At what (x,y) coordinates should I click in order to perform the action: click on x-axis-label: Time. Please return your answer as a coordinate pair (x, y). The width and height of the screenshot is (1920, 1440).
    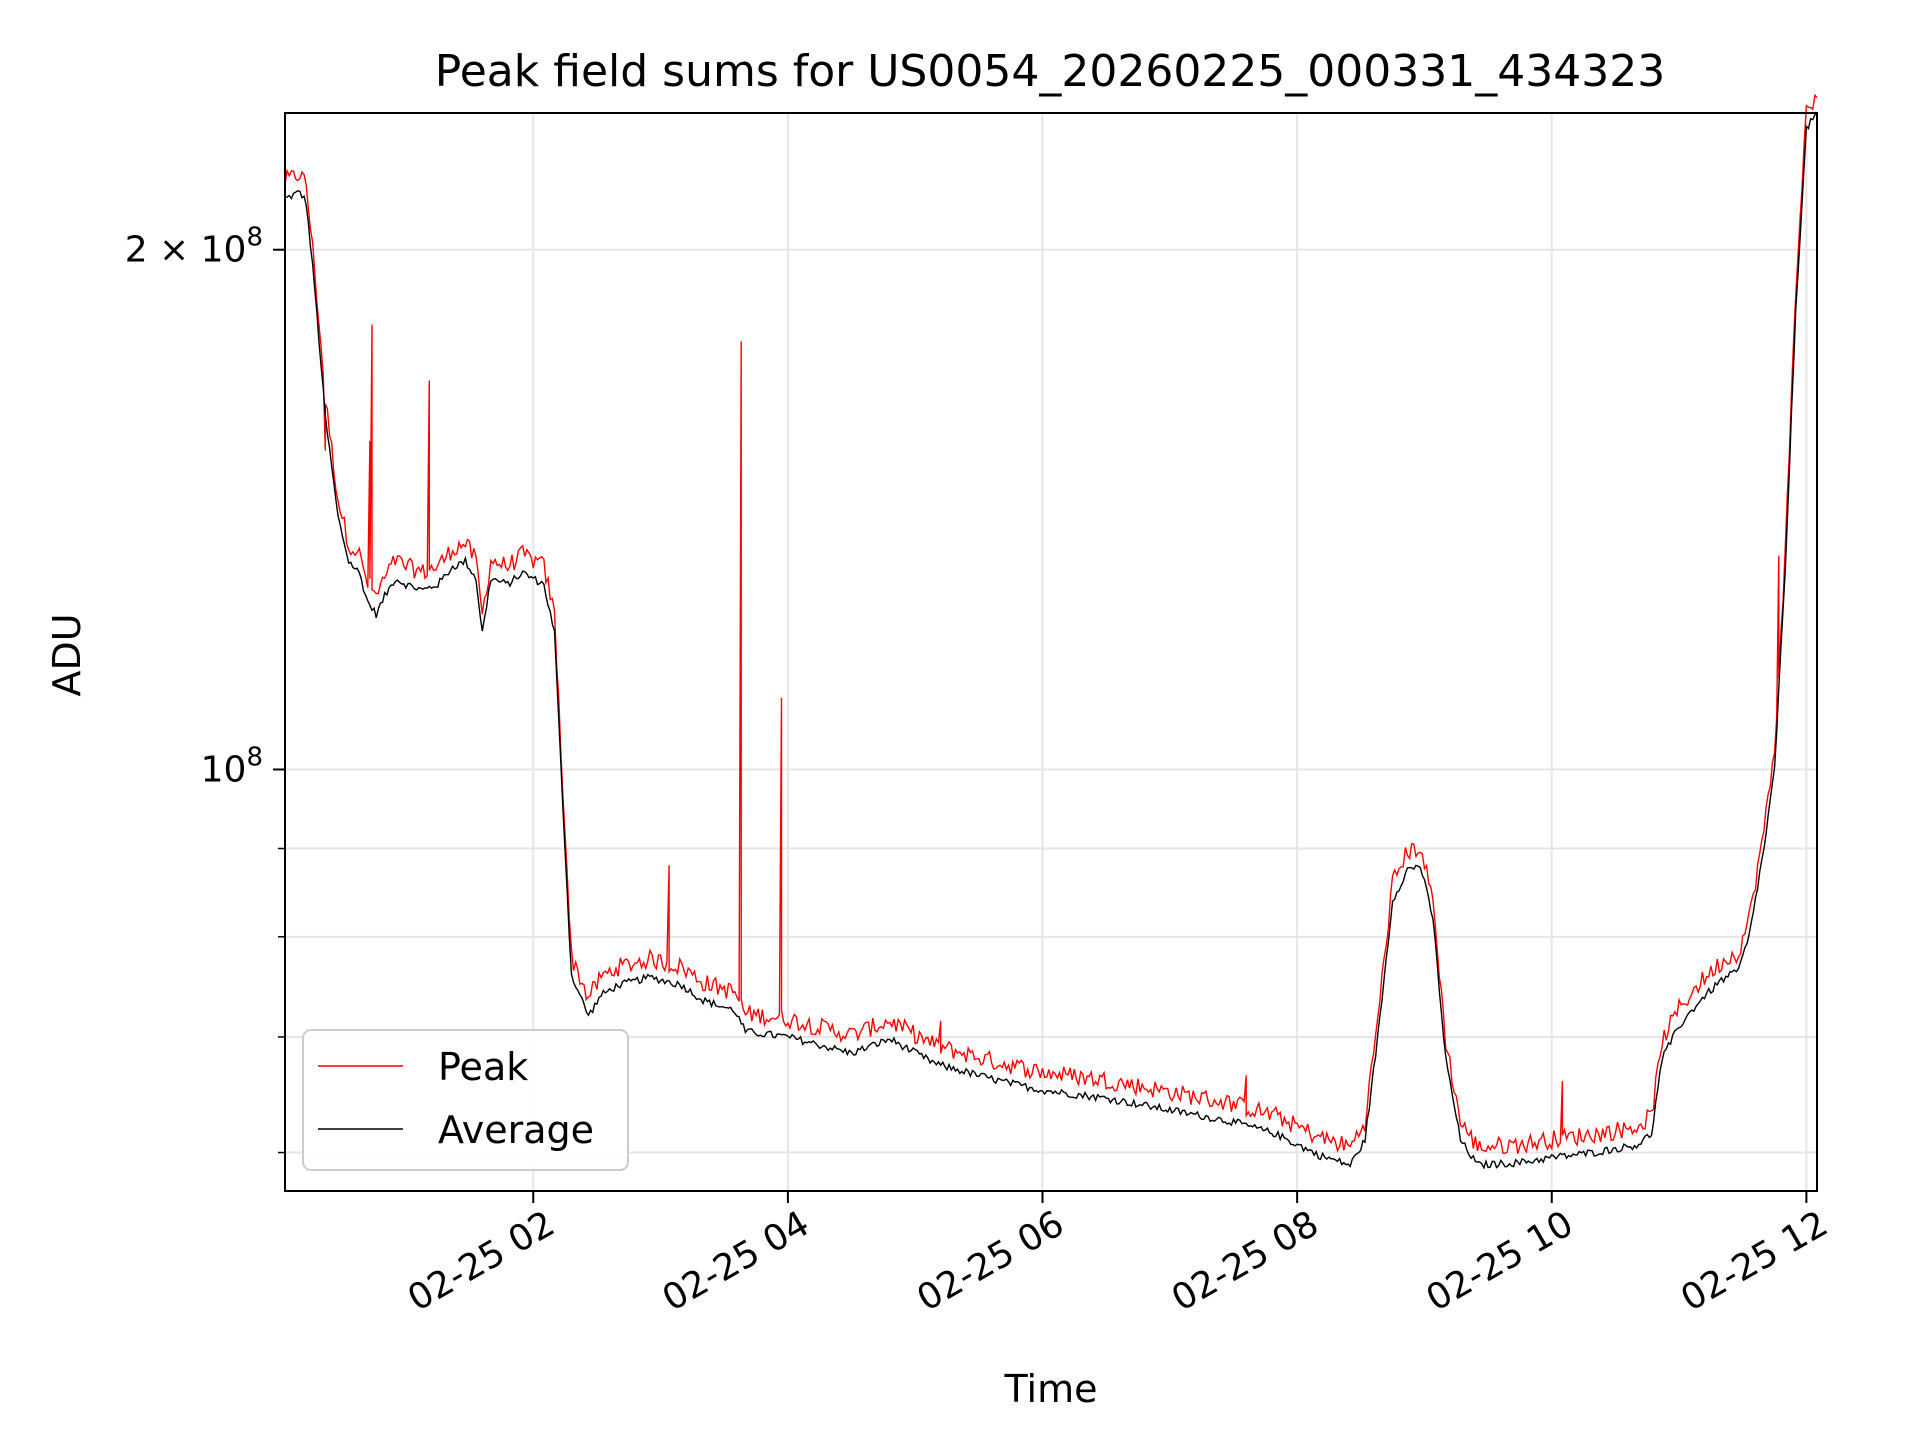
    Looking at the image, I should click on (1051, 1389).